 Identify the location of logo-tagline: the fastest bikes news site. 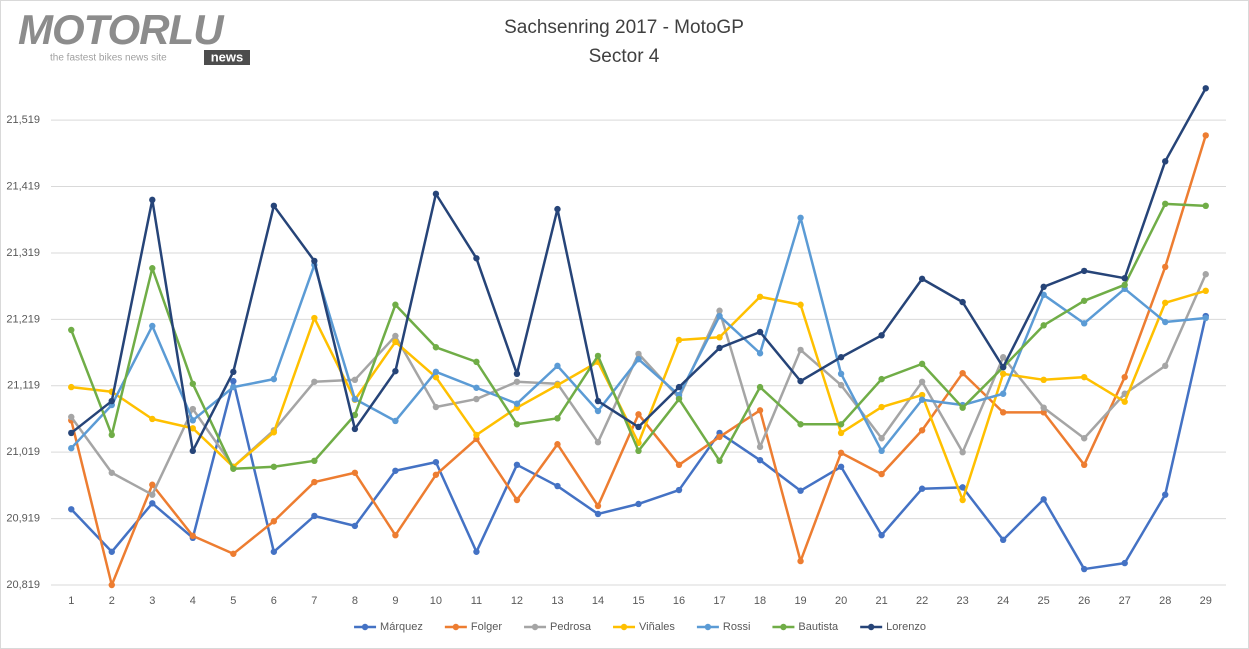
(108, 58).